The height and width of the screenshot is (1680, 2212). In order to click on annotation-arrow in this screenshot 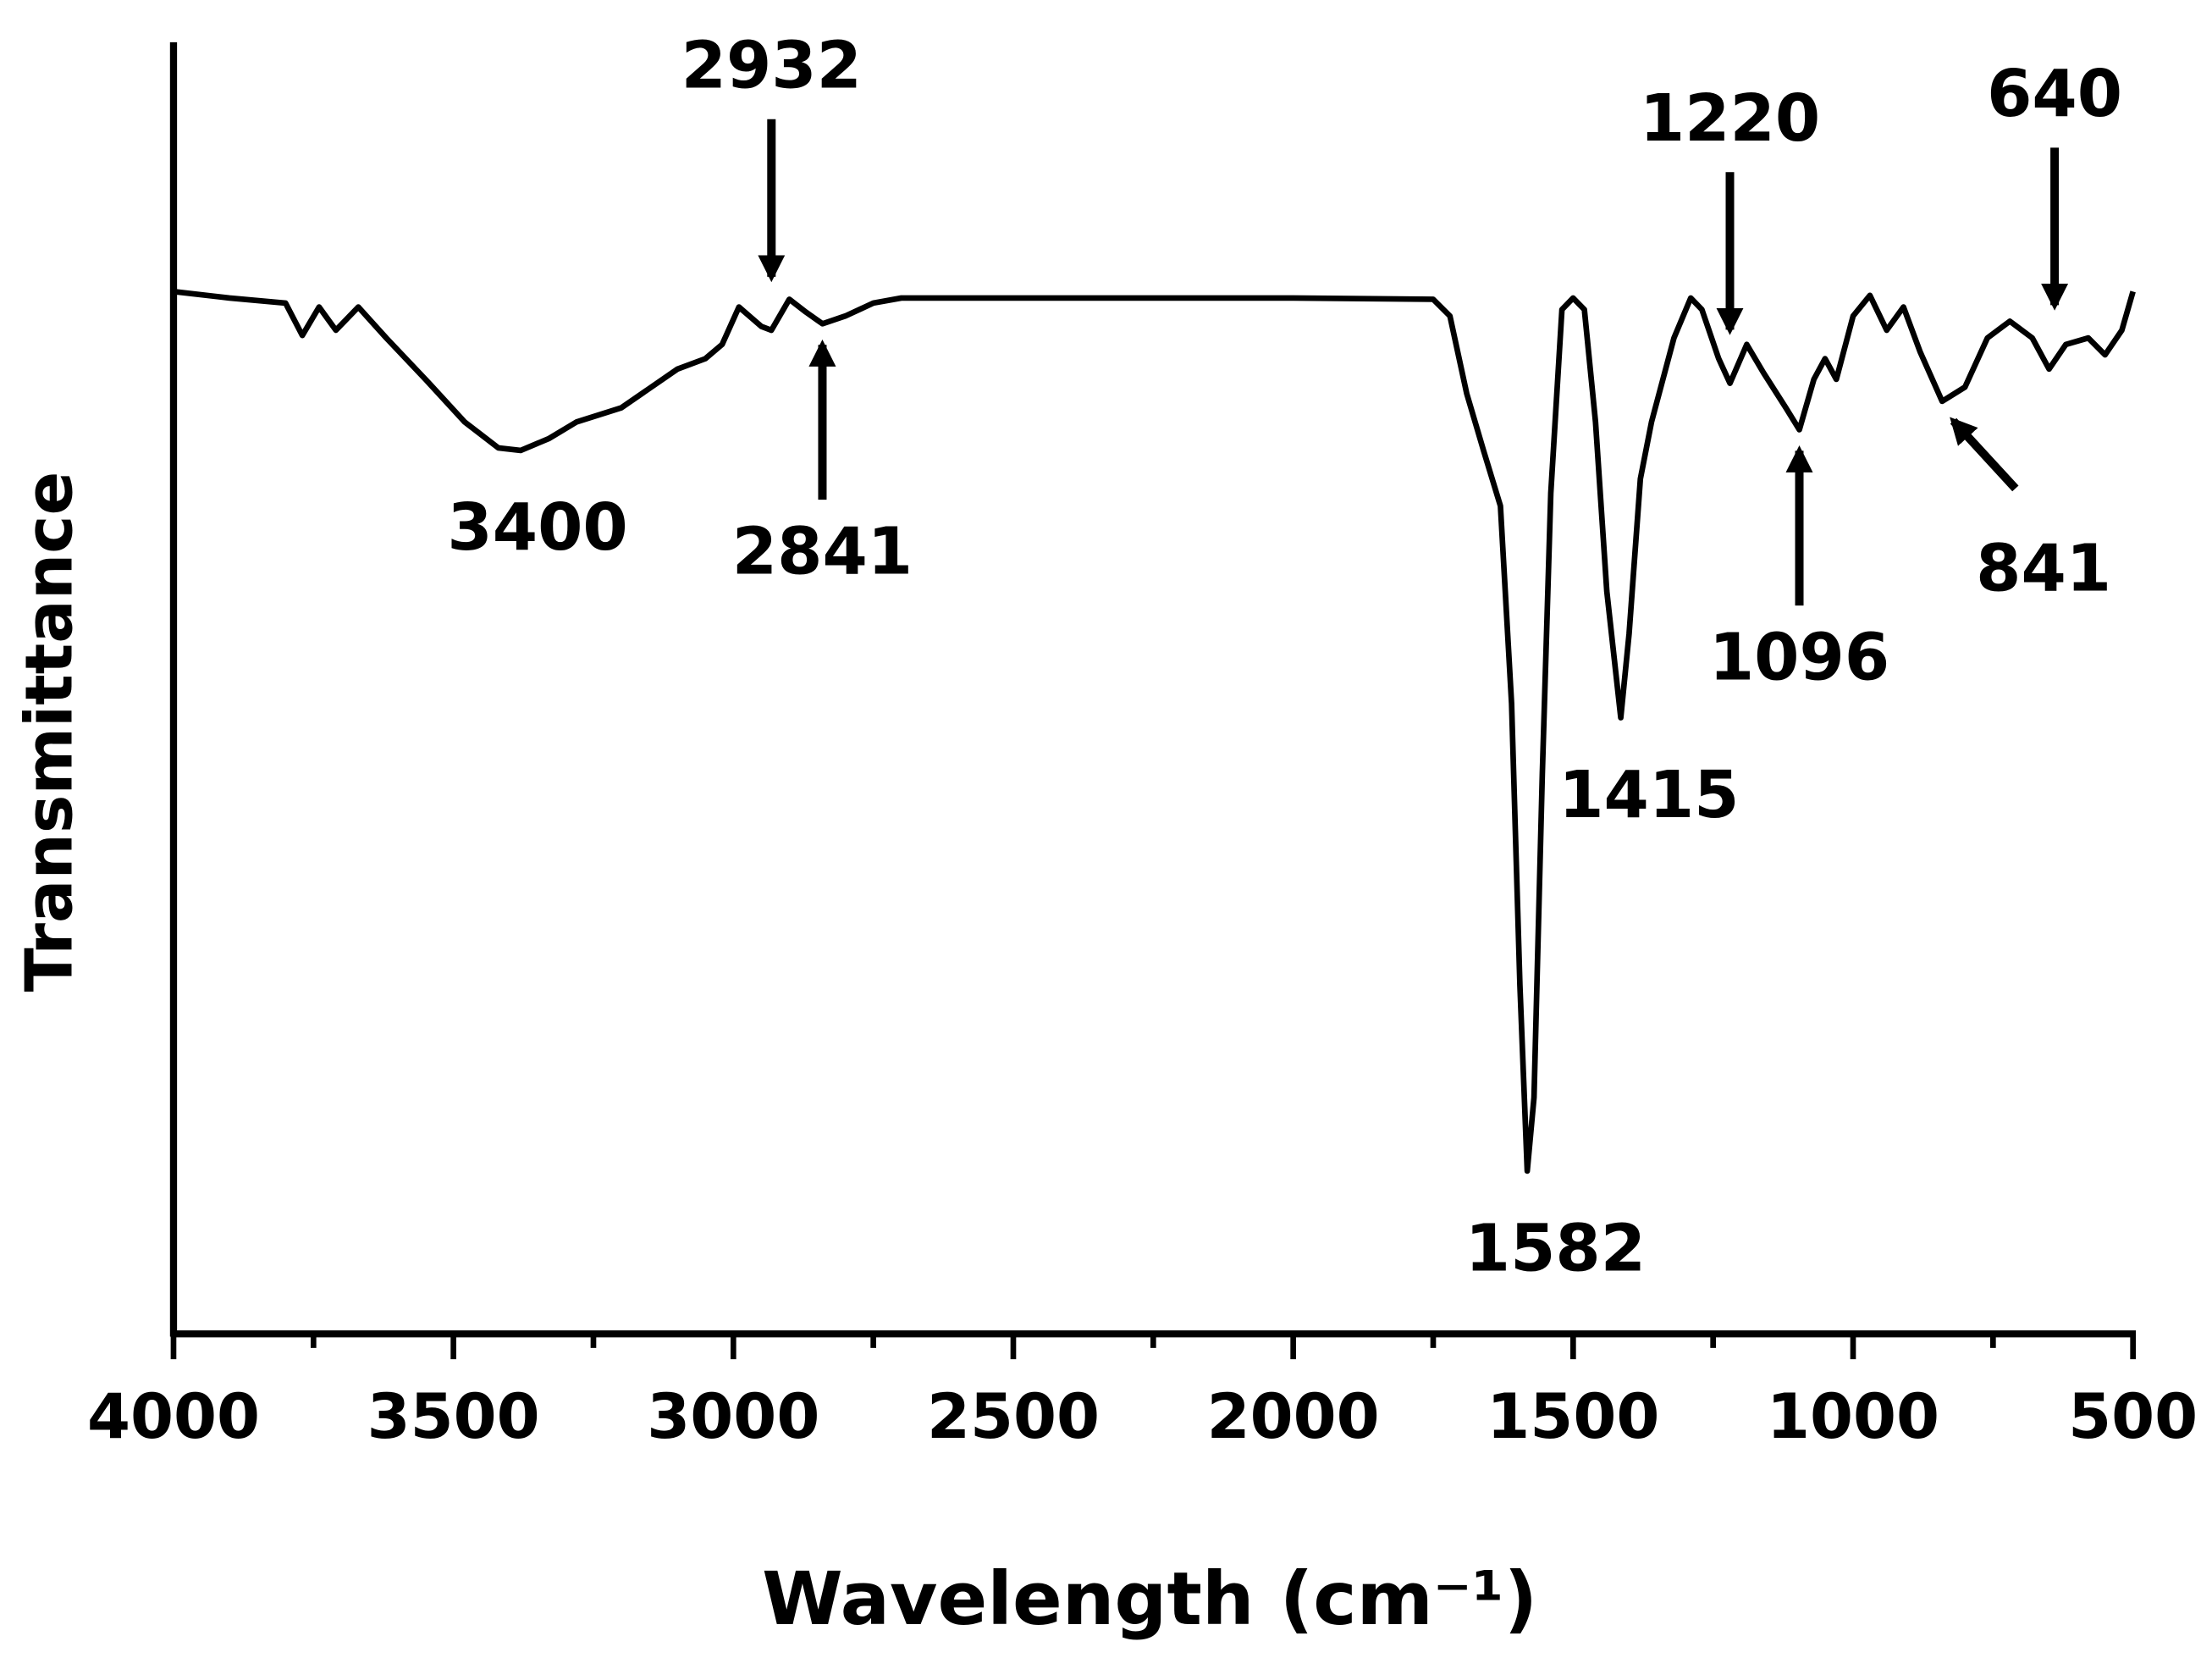, I will do `click(1984, 454)`.